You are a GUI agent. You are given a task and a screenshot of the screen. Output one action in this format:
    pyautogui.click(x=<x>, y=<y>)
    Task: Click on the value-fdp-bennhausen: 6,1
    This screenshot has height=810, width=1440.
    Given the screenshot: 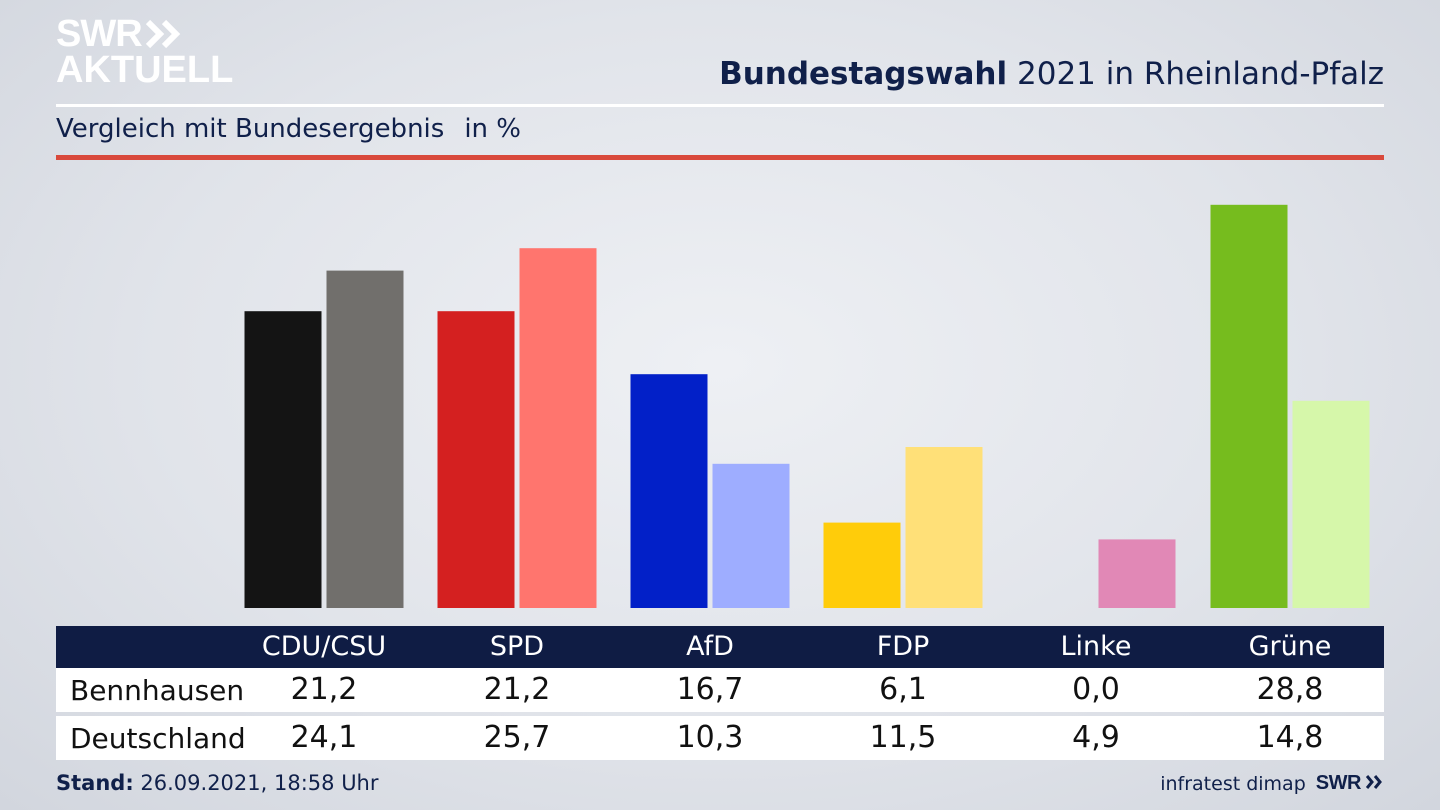 What is the action you would take?
    pyautogui.click(x=903, y=689)
    